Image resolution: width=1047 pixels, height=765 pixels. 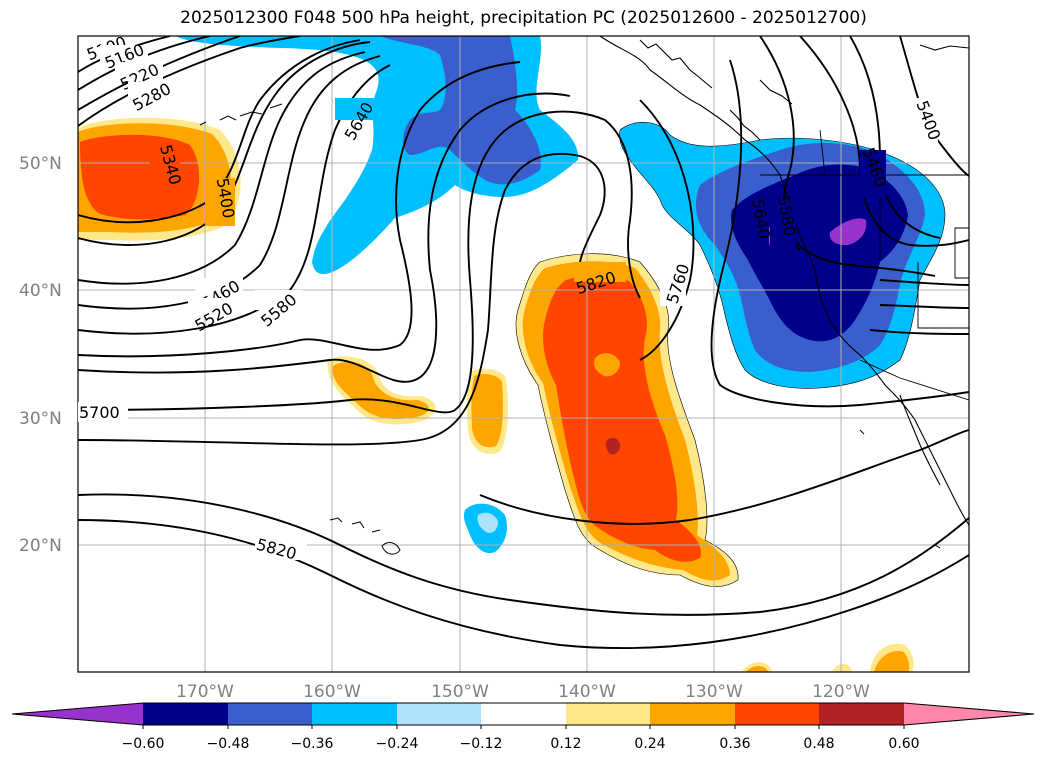 What do you see at coordinates (77, 714) in the screenshot?
I see `colorbar-extend-low` at bounding box center [77, 714].